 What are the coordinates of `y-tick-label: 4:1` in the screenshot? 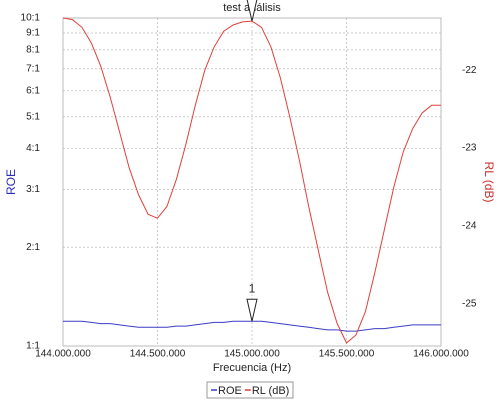 It's located at (33, 148).